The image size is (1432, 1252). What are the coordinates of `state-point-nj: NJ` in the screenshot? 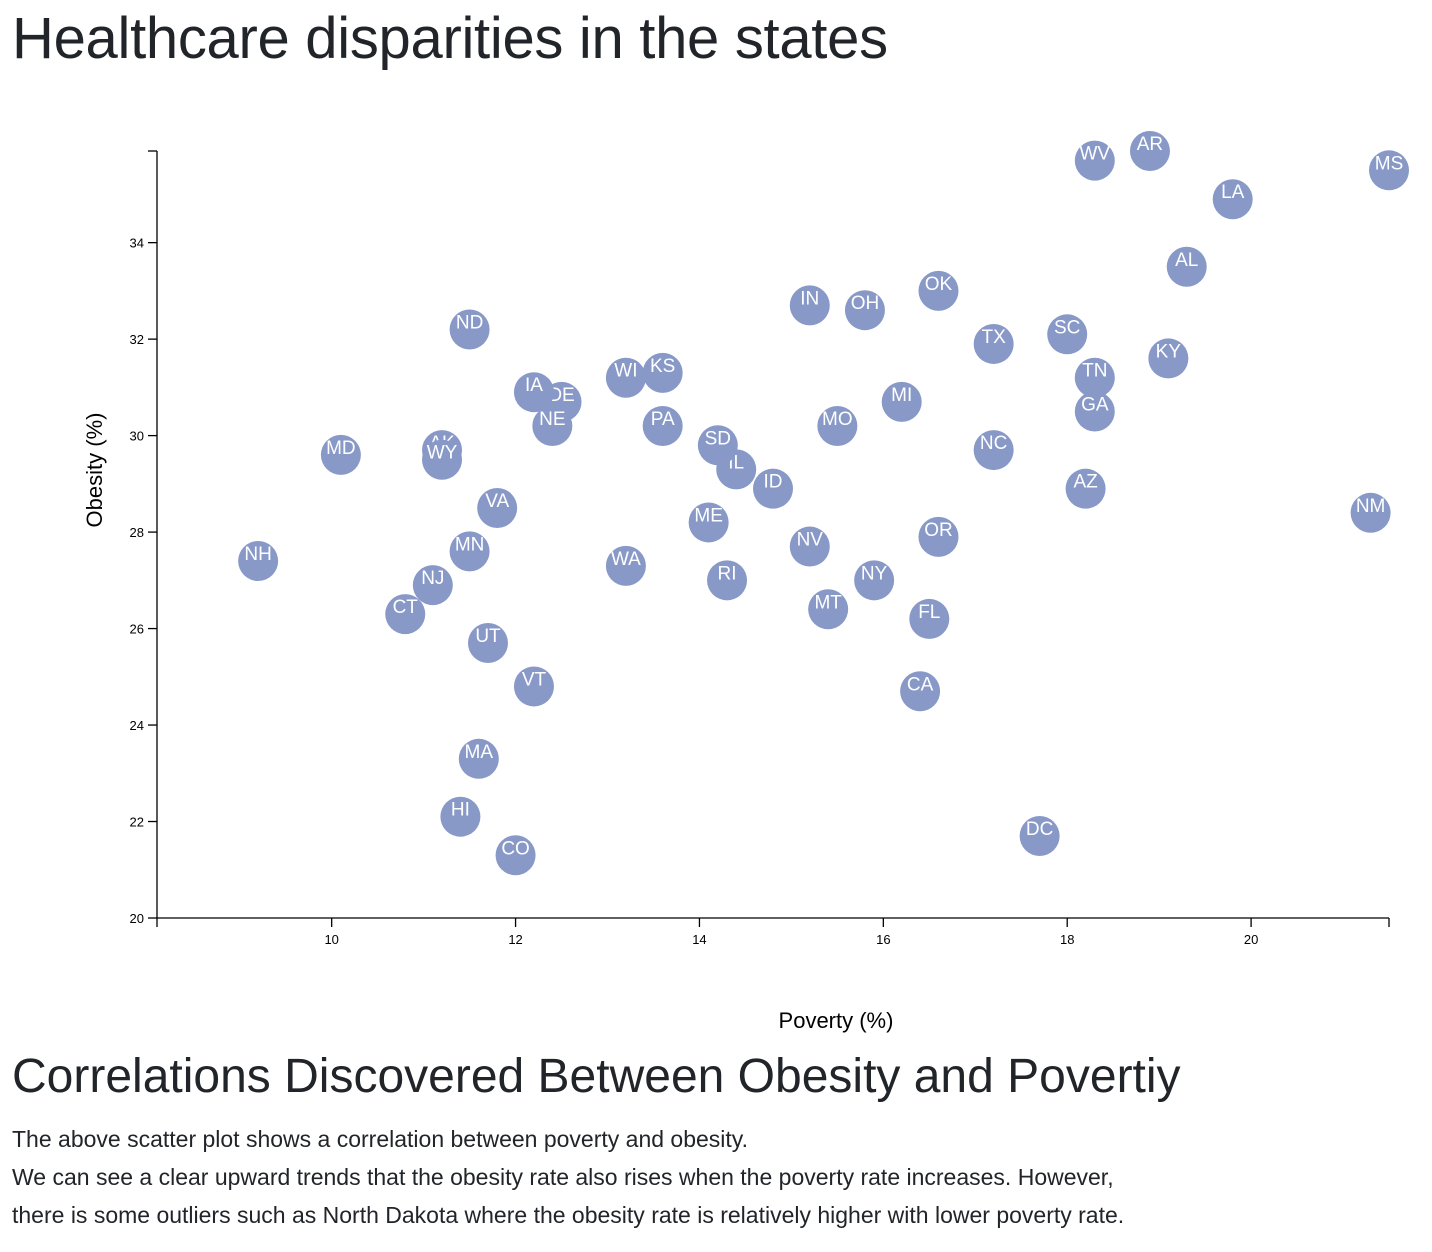 It's located at (432, 585).